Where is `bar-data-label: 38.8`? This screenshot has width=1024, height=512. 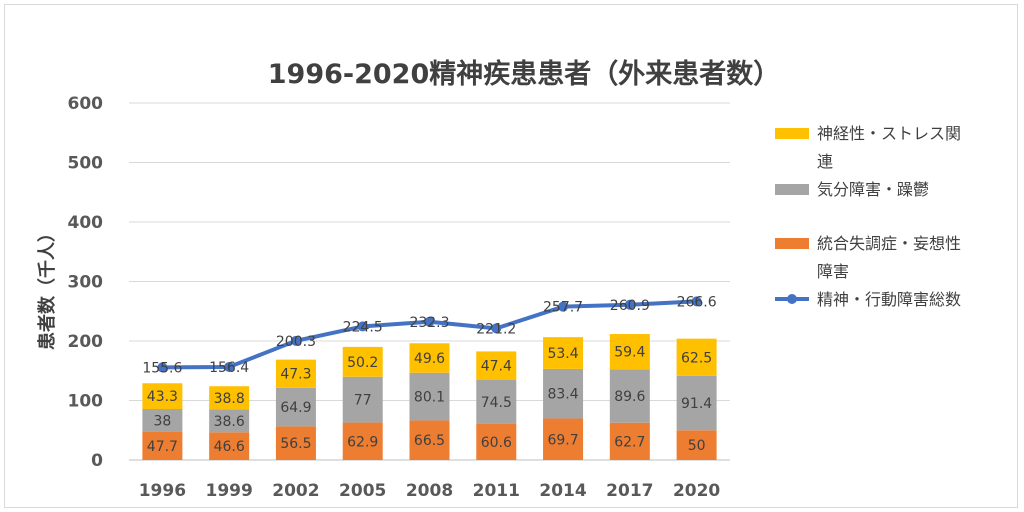
bar-data-label: 38.8 is located at coordinates (229, 399).